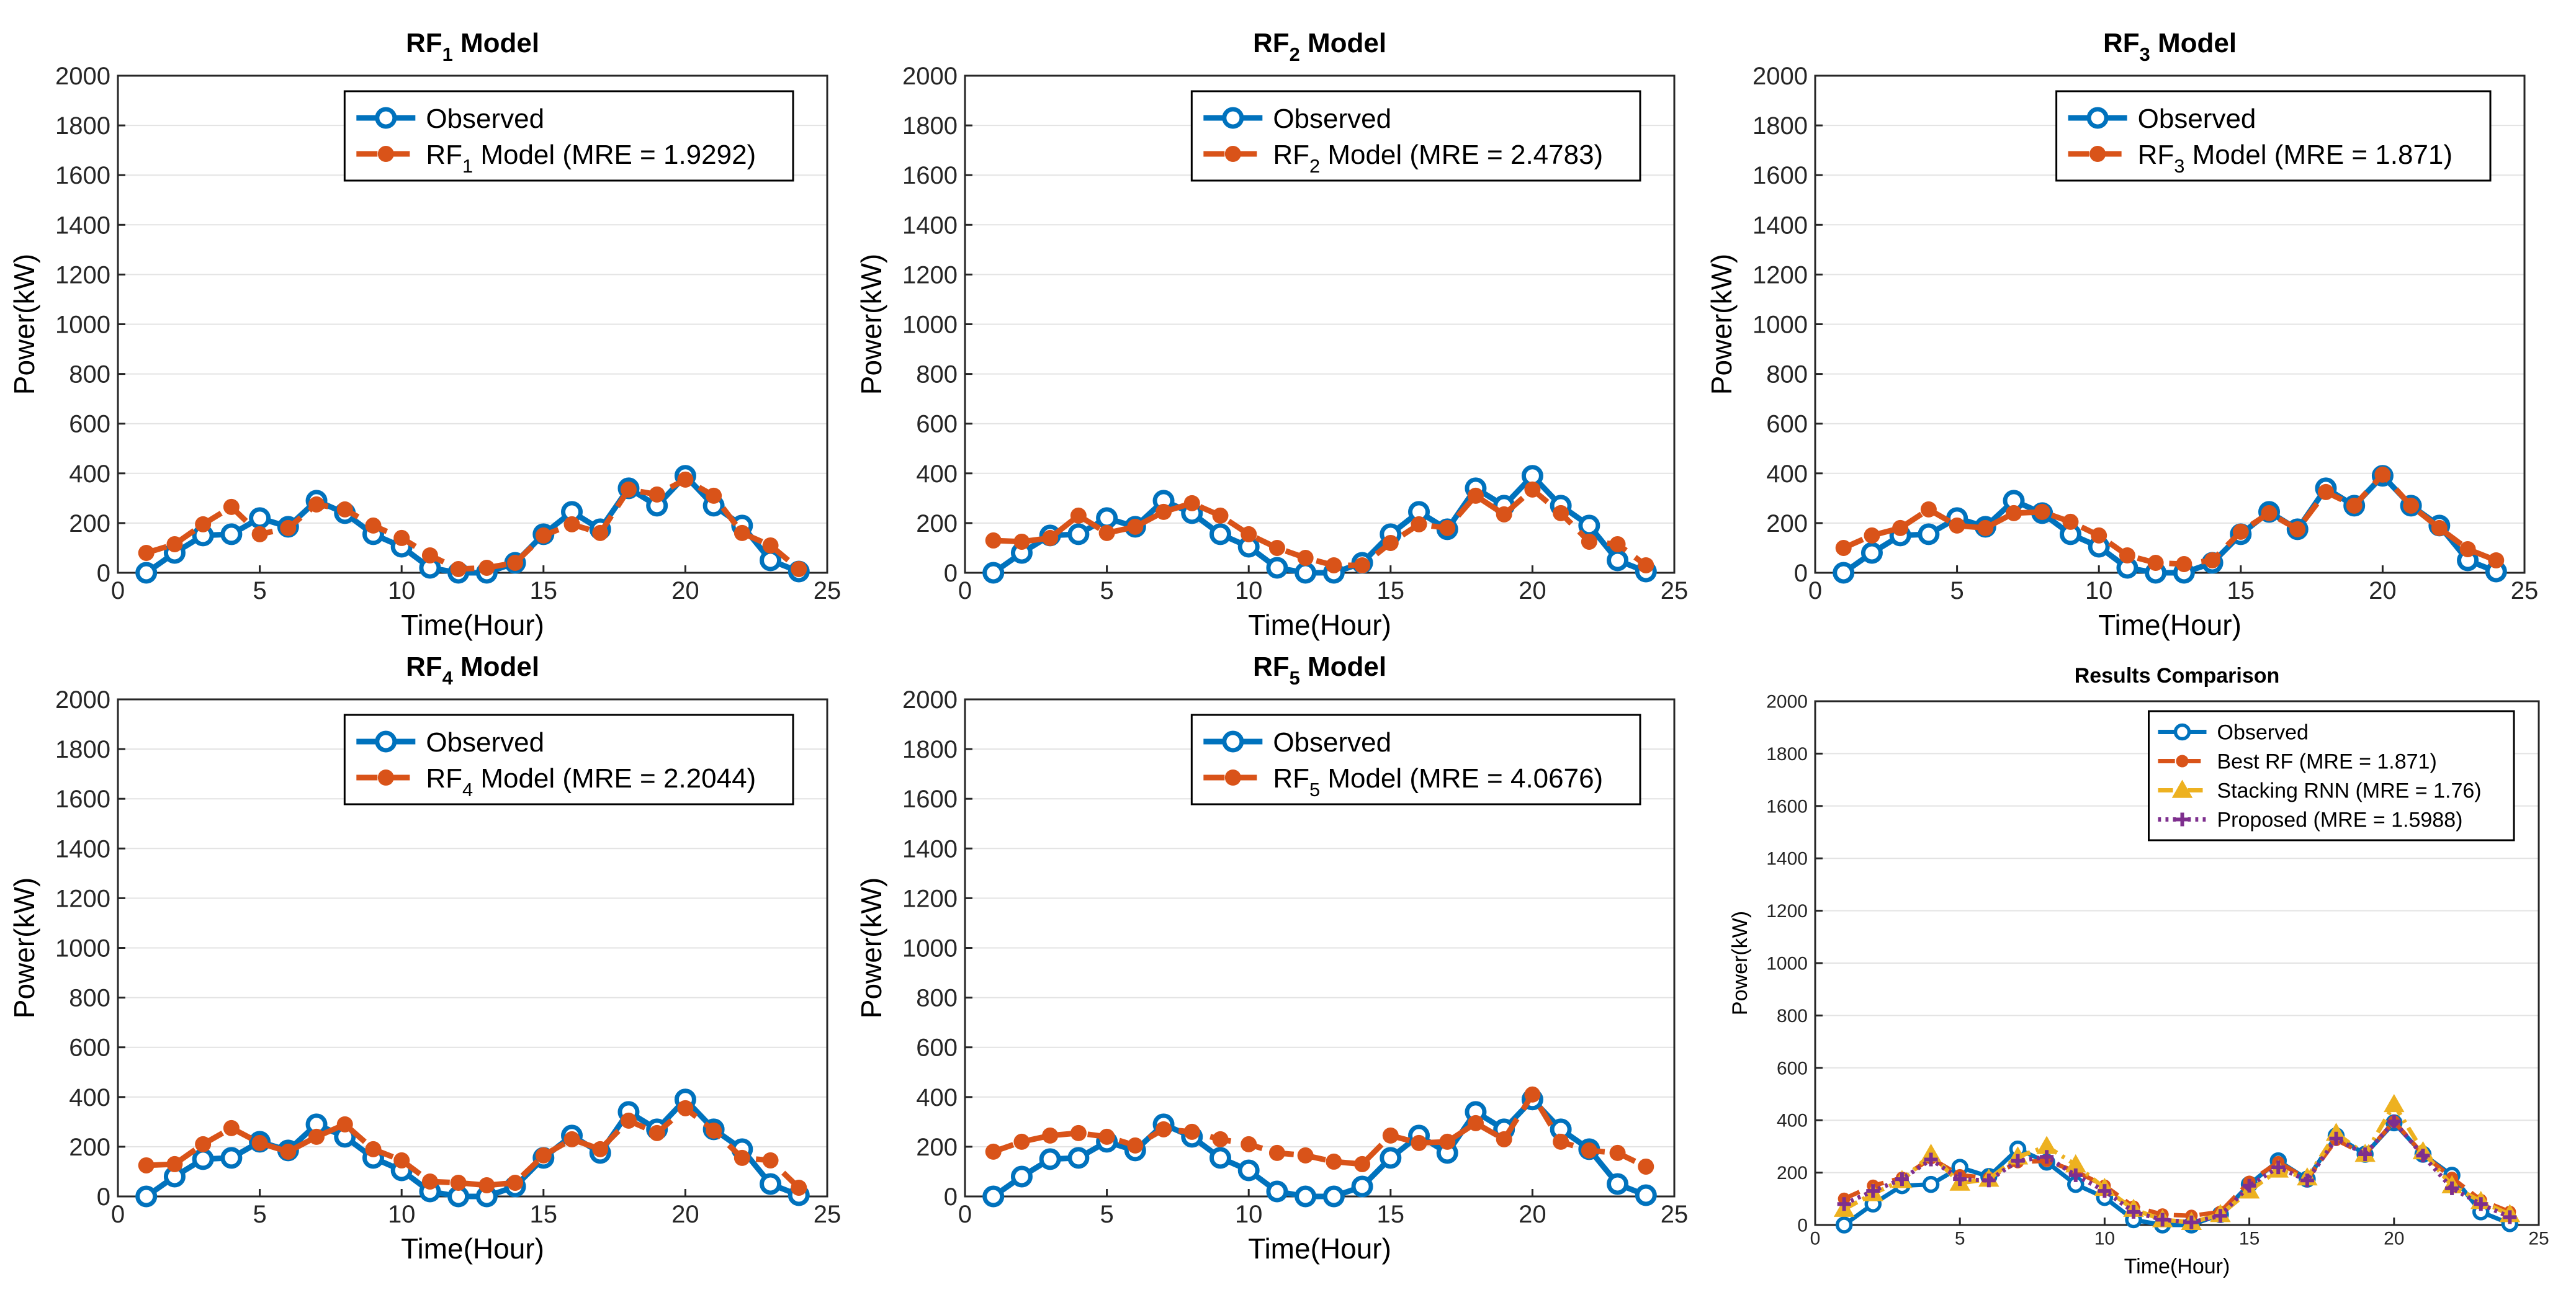 The height and width of the screenshot is (1310, 2576). What do you see at coordinates (2178, 676) in the screenshot?
I see `chart-title-main: Results Comparison` at bounding box center [2178, 676].